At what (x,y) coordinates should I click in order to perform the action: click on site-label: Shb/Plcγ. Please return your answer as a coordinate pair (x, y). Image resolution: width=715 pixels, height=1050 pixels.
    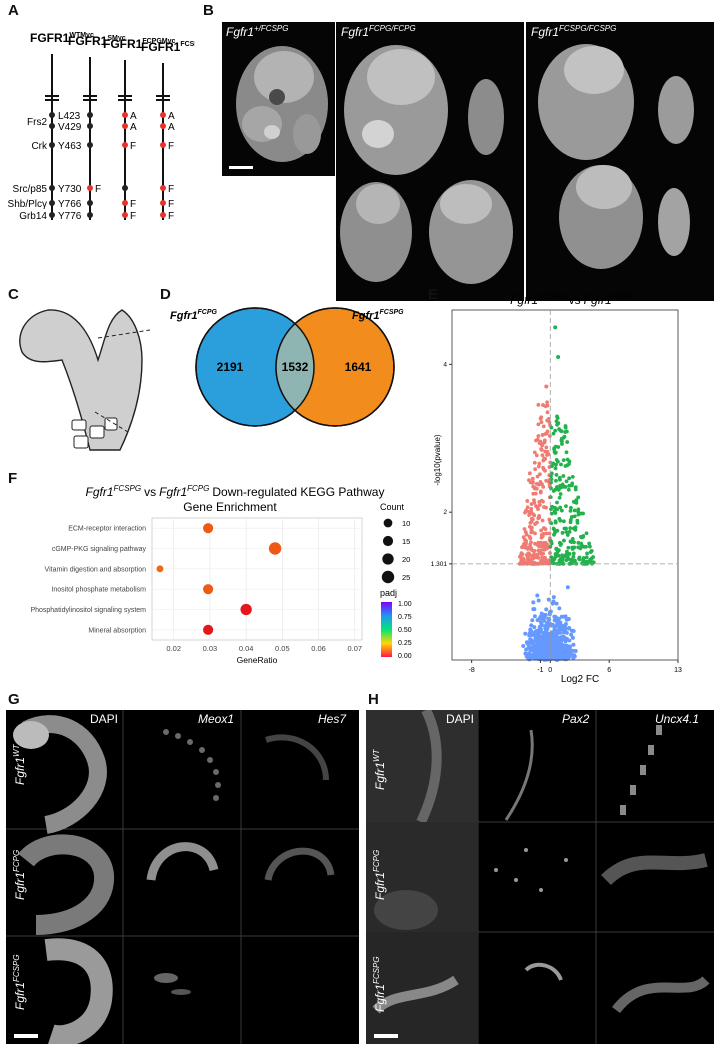
    Looking at the image, I should click on (27, 204).